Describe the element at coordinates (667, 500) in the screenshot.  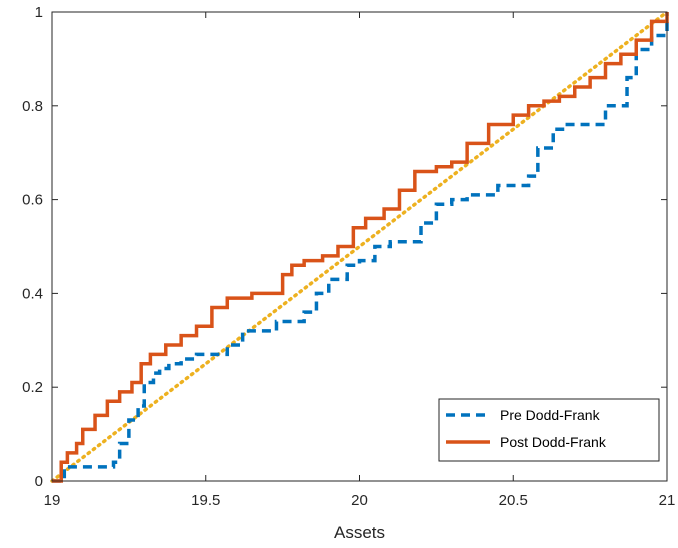
I see `x-tick-label: 21` at that location.